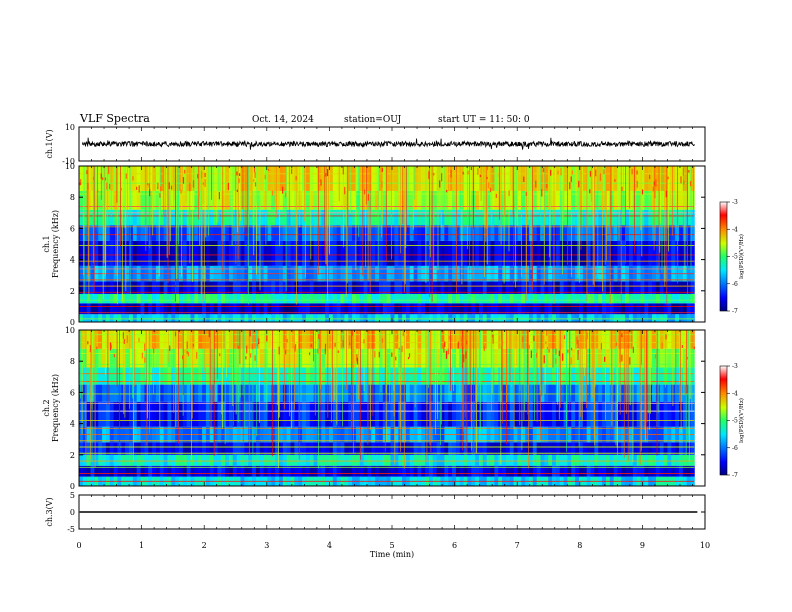 The height and width of the screenshot is (612, 792). What do you see at coordinates (517, 545) in the screenshot?
I see `x-tick-label: 7` at bounding box center [517, 545].